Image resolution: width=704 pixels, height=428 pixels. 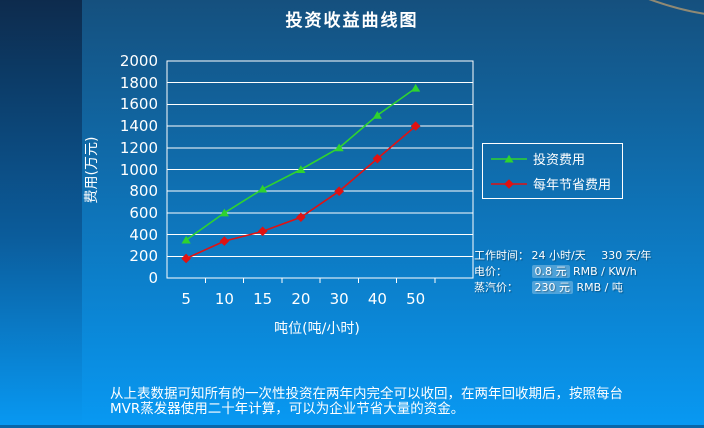 I want to click on series-line-savings, so click(x=301, y=192).